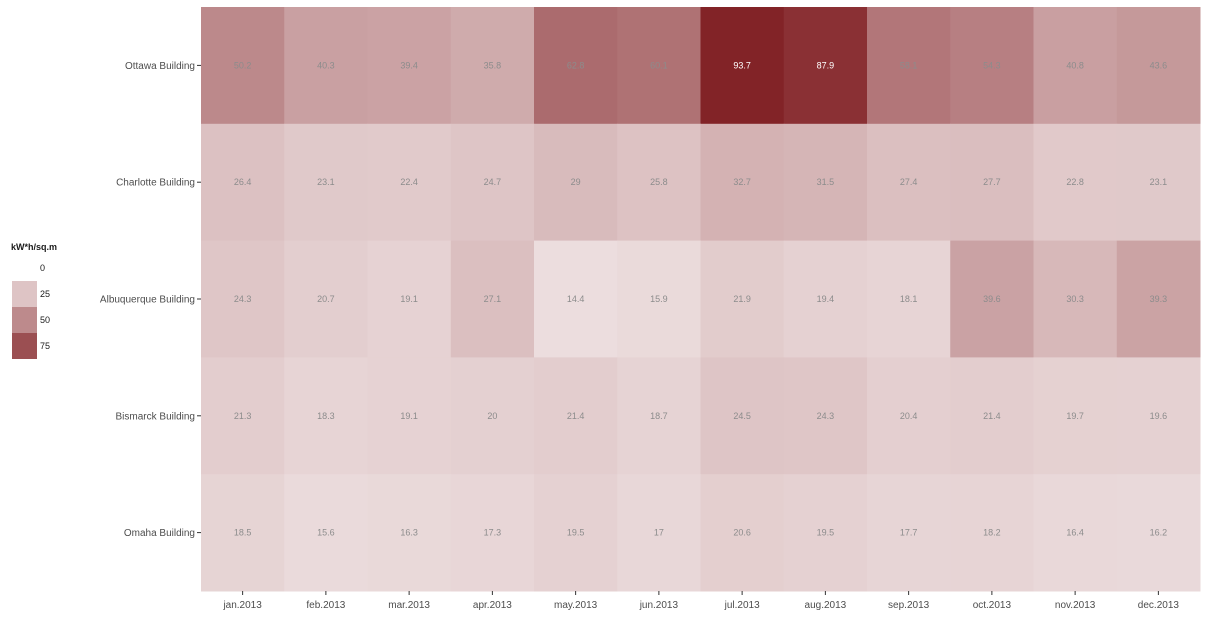  I want to click on cell-value-label: 23.1, so click(1159, 182).